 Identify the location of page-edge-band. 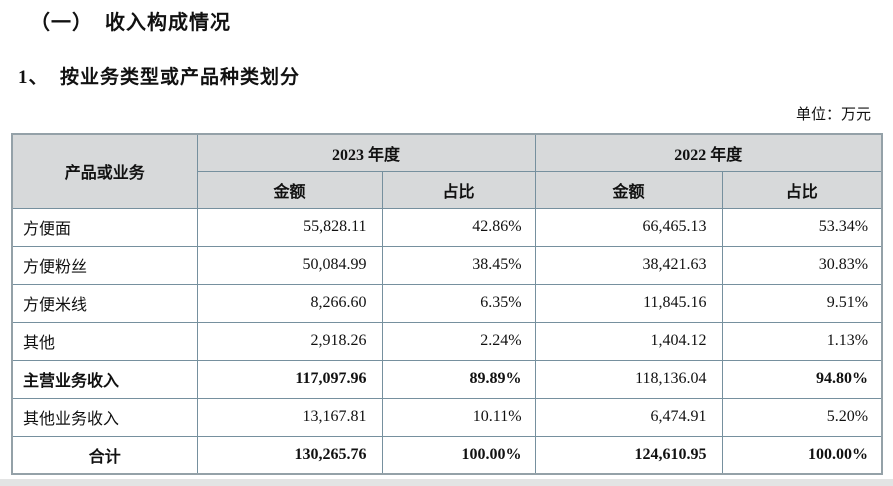
(446, 482).